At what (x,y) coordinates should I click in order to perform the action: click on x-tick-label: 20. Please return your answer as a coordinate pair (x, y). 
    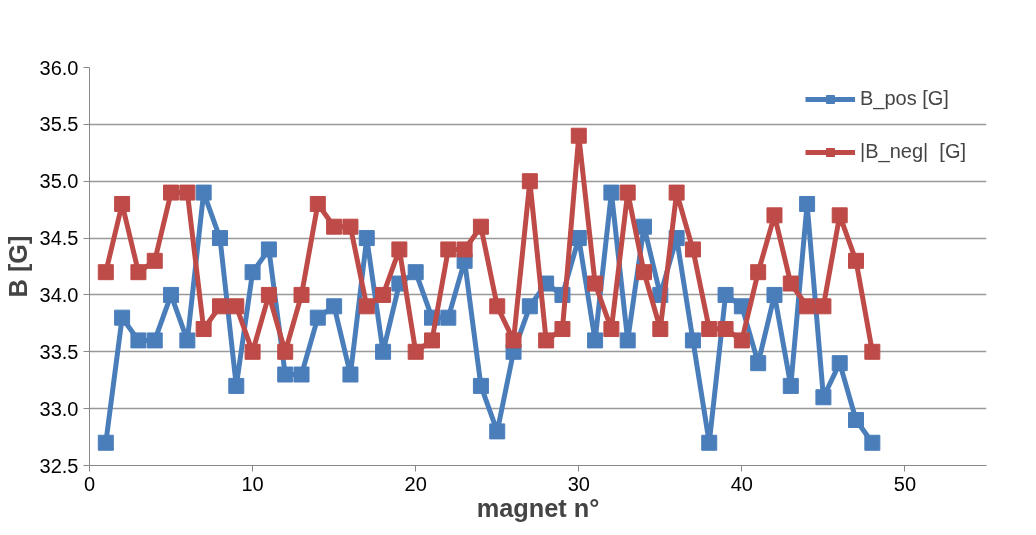
    Looking at the image, I should click on (415, 483).